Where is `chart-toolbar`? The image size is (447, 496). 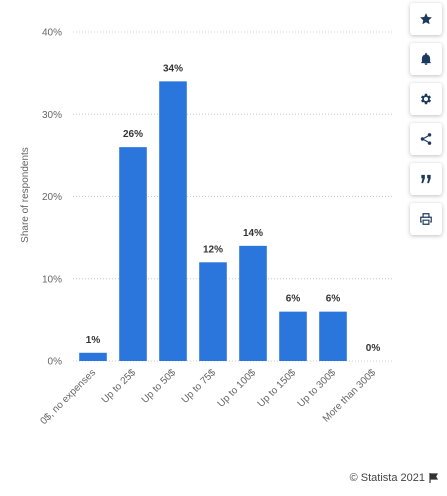
chart-toolbar is located at coordinates (427, 119).